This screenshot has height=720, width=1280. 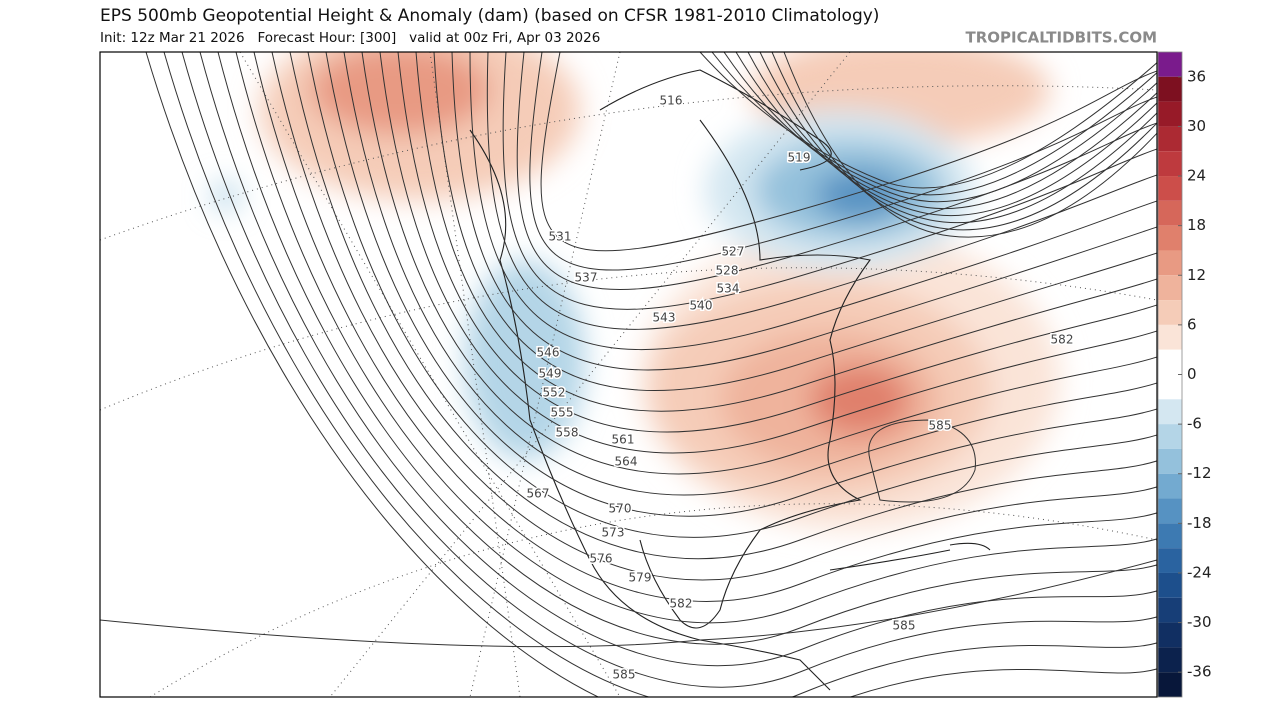 I want to click on contour-label: 540, so click(x=701, y=306).